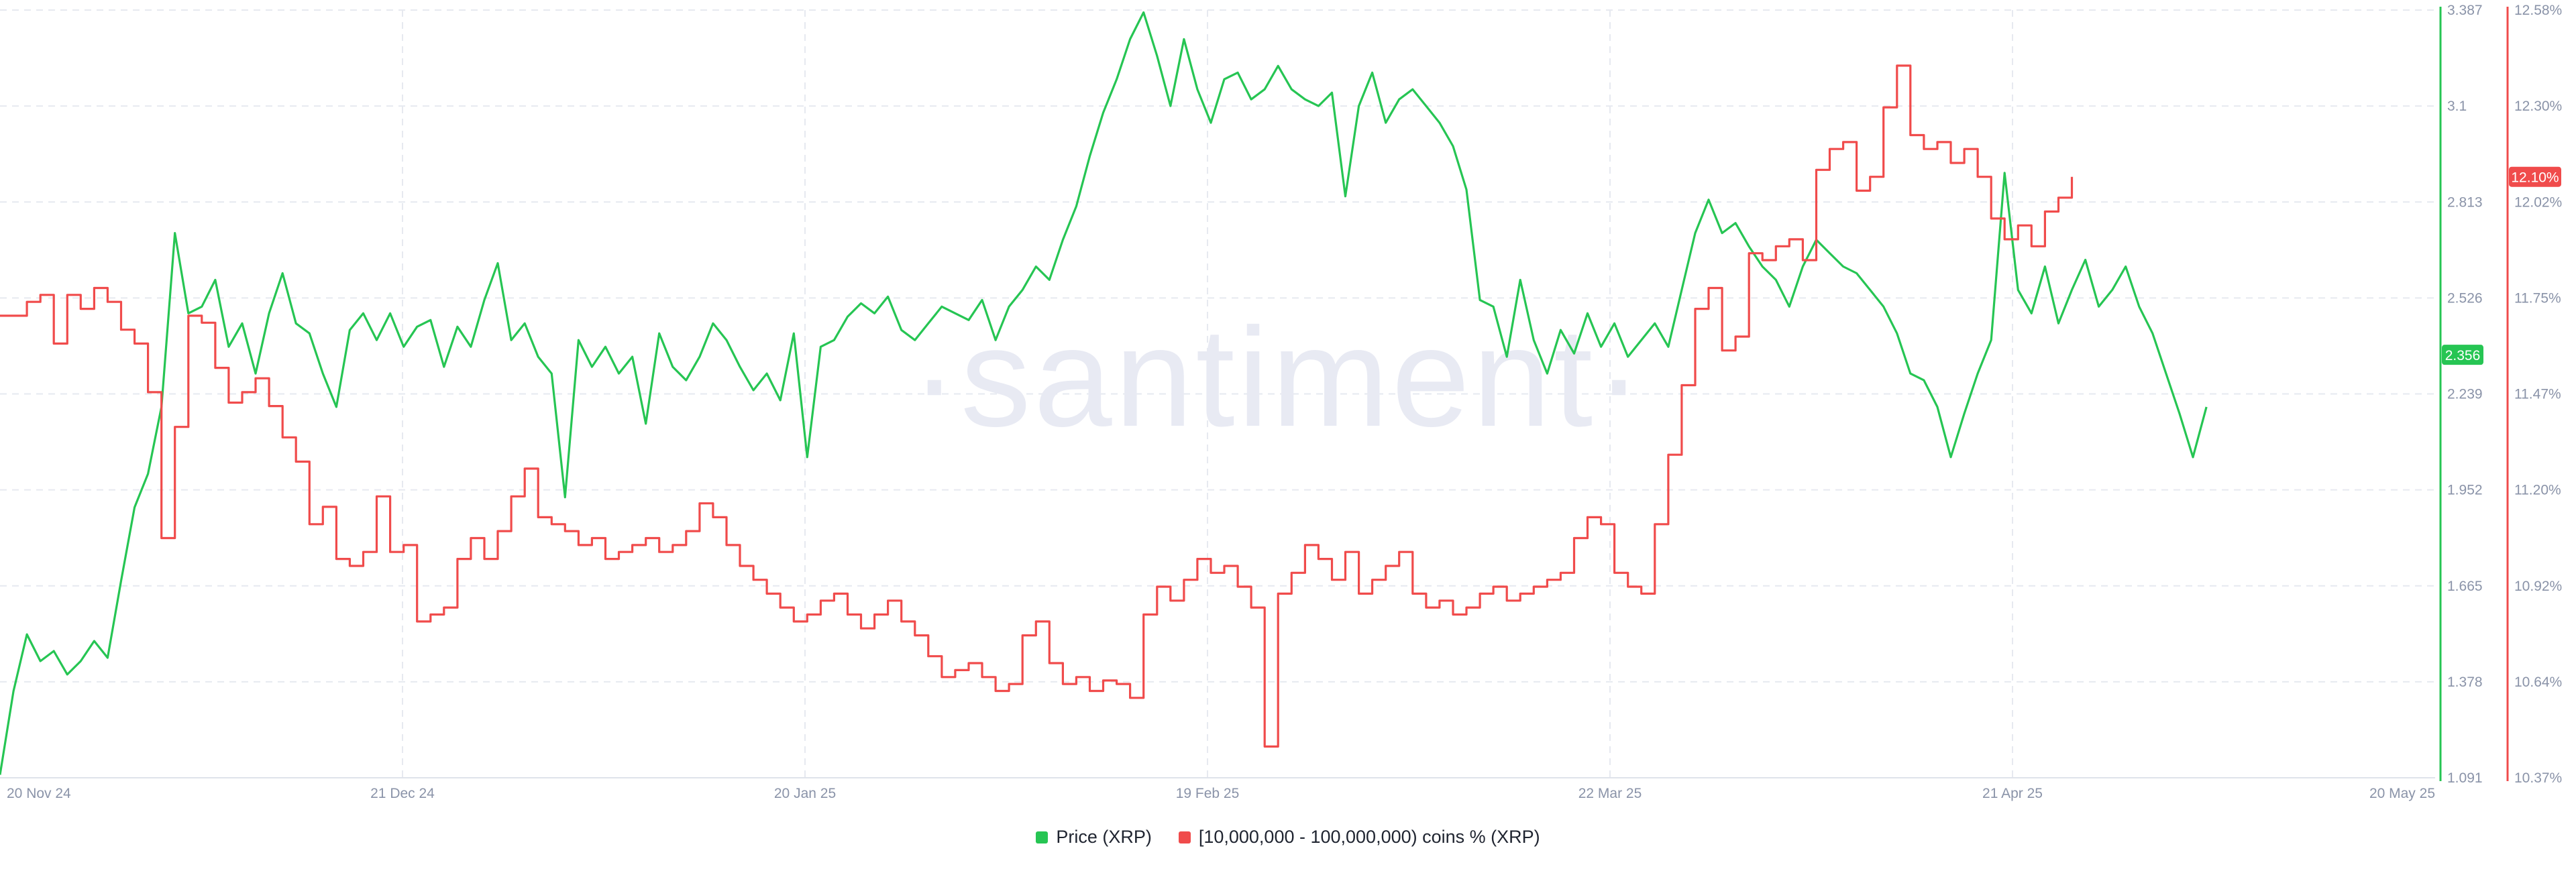 The height and width of the screenshot is (875, 2576). Describe the element at coordinates (1208, 793) in the screenshot. I see `x-tick-label: 19 Feb 25` at that location.